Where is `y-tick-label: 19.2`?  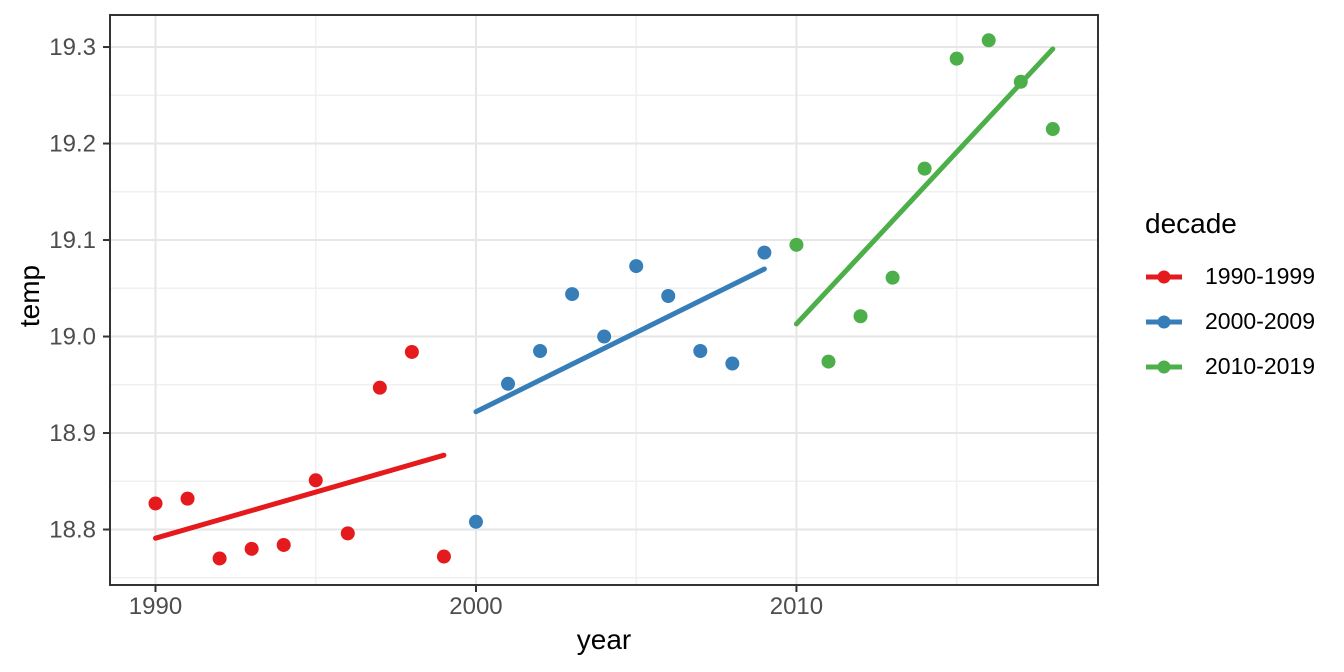 y-tick-label: 19.2 is located at coordinates (72, 144).